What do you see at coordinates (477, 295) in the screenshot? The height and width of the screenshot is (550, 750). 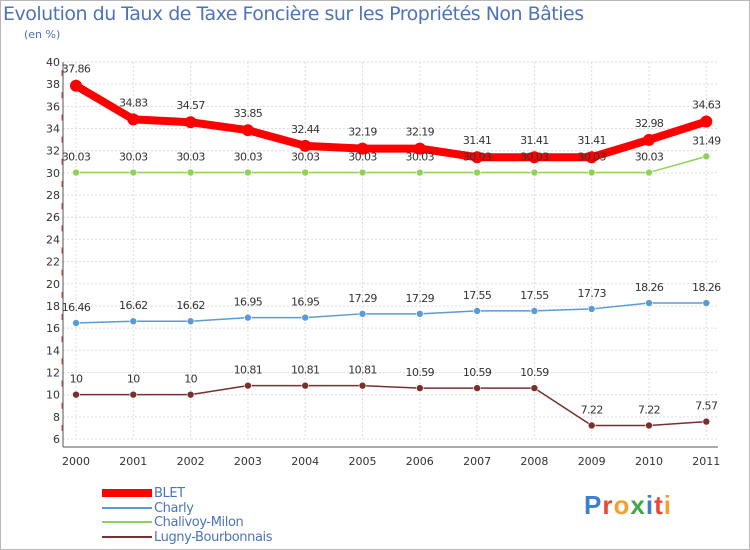 I see `data-label: 17.55` at bounding box center [477, 295].